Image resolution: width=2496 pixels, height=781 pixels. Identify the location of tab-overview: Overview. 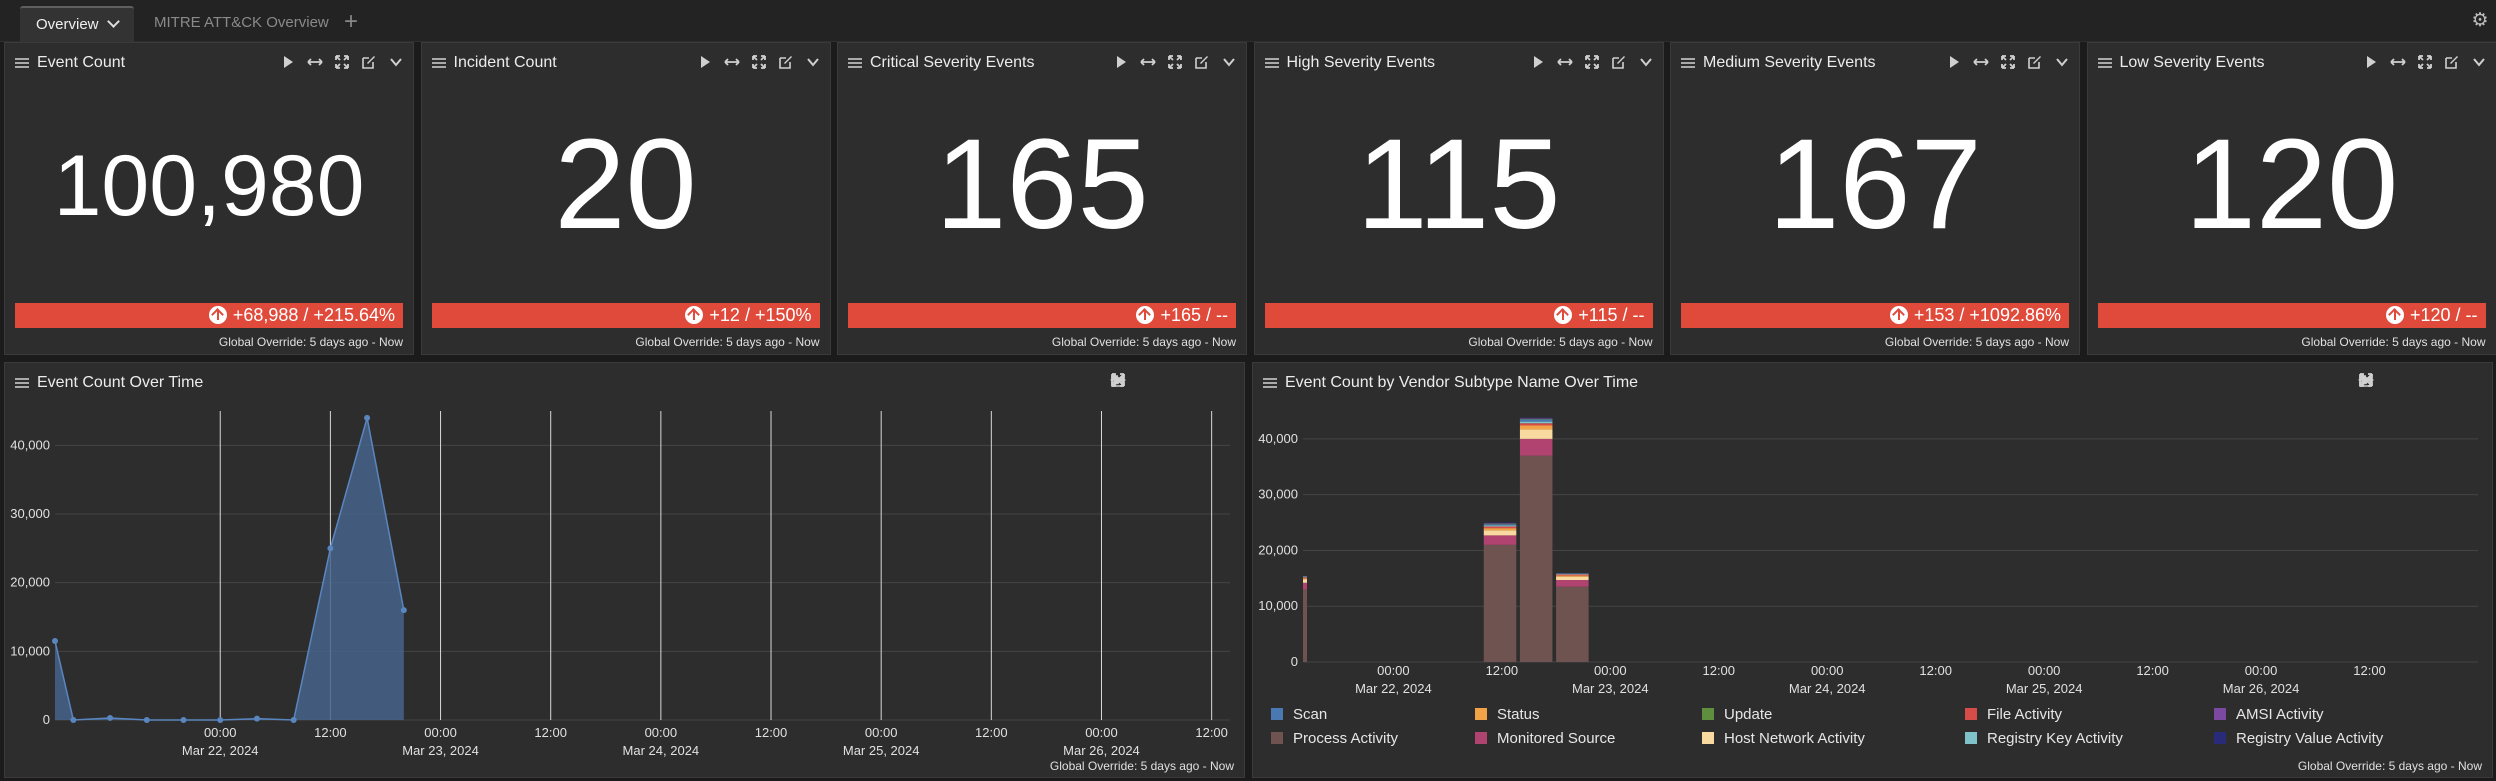
(77, 24).